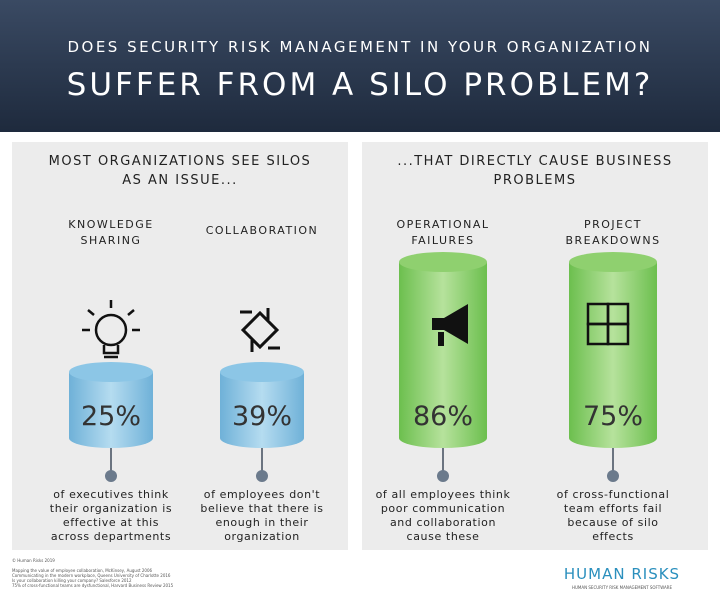 The height and width of the screenshot is (605, 720). What do you see at coordinates (535, 180) in the screenshot?
I see `panel-title: PROBLEMS` at bounding box center [535, 180].